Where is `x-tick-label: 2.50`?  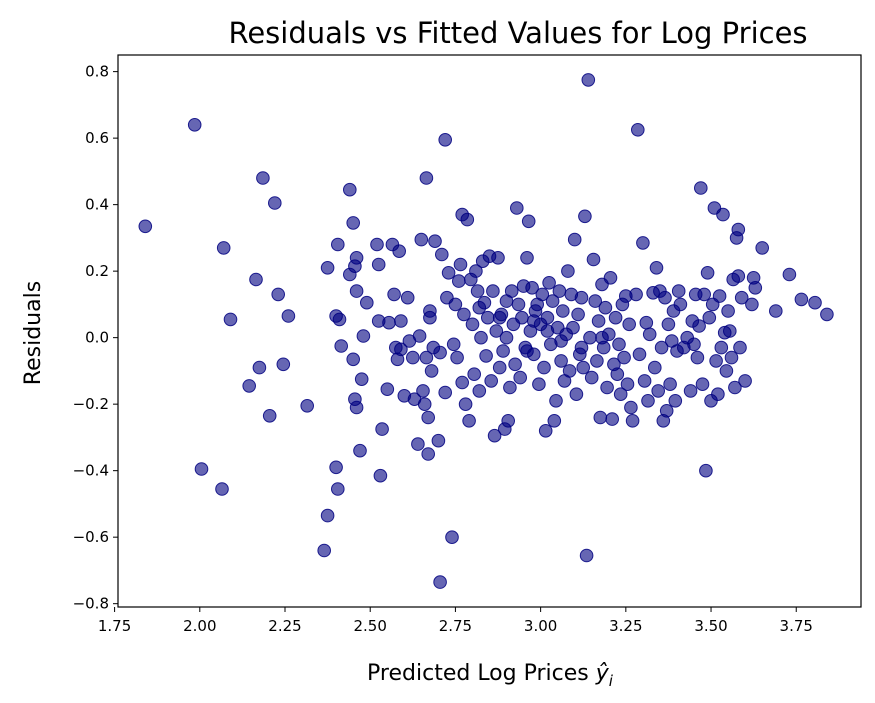 x-tick-label: 2.50 is located at coordinates (370, 626).